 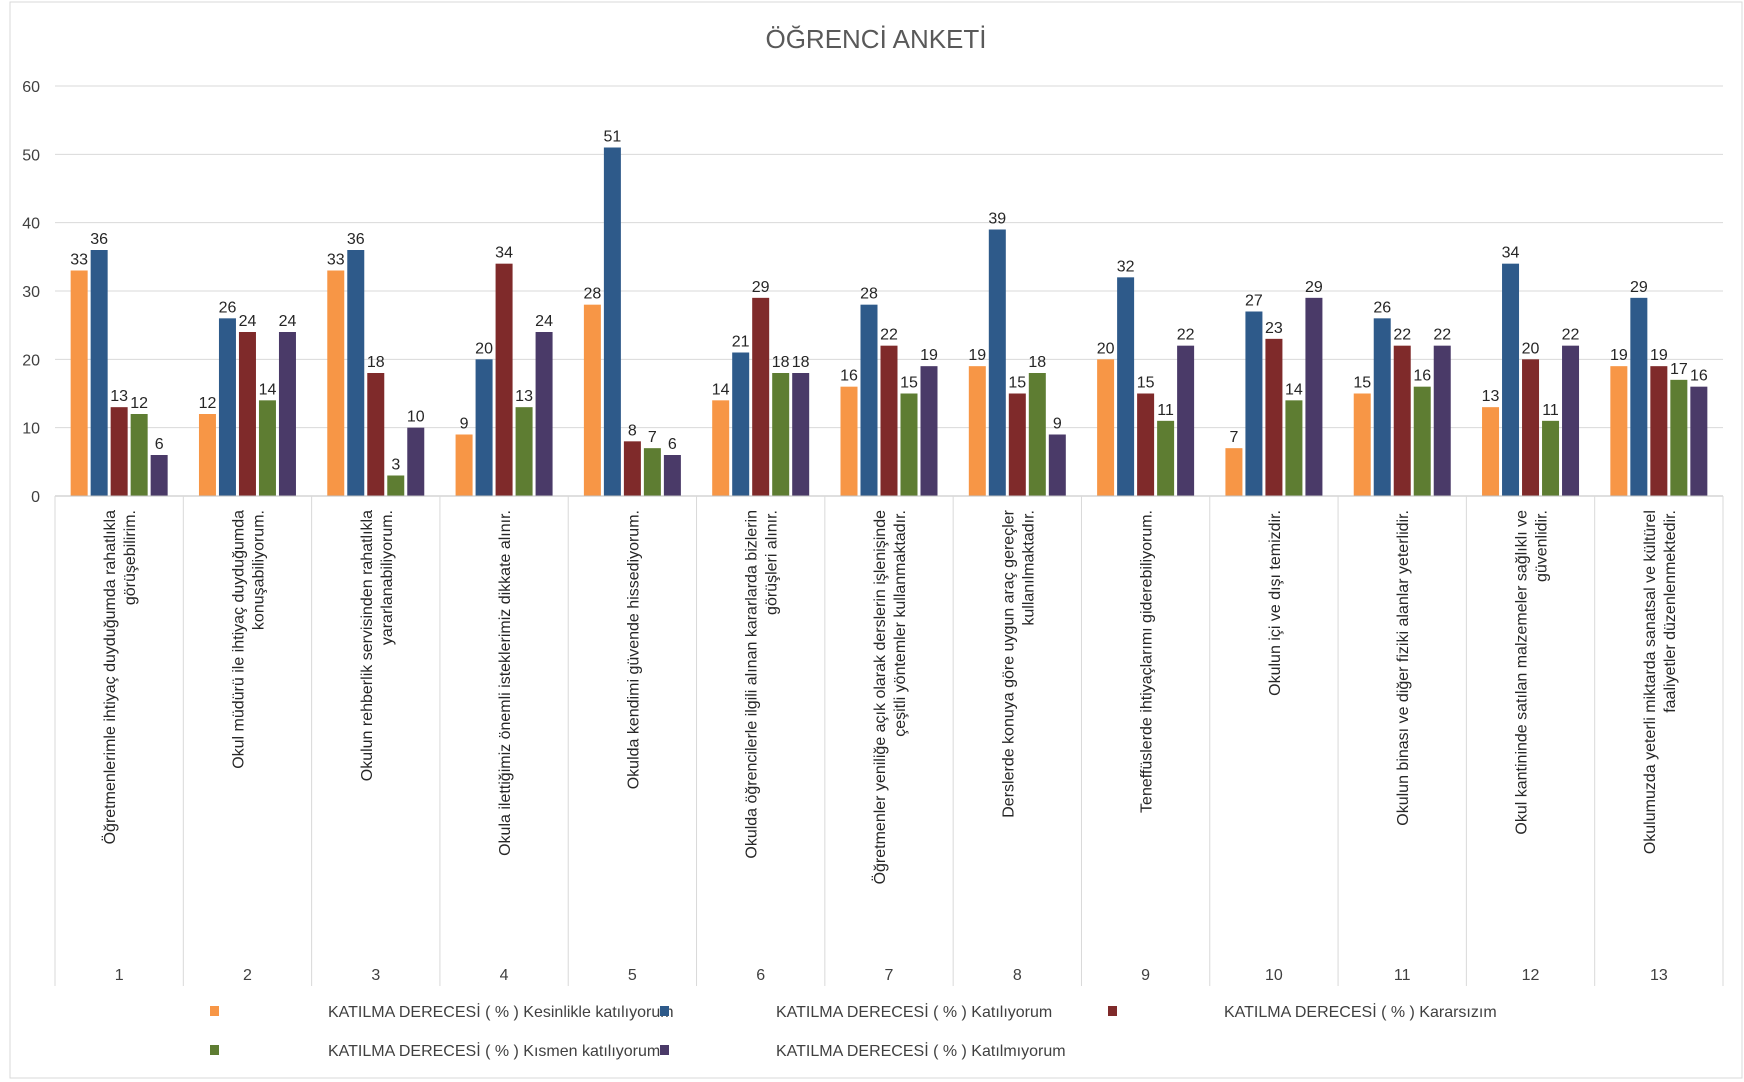 What do you see at coordinates (31, 155) in the screenshot?
I see `y-tick-label: 50` at bounding box center [31, 155].